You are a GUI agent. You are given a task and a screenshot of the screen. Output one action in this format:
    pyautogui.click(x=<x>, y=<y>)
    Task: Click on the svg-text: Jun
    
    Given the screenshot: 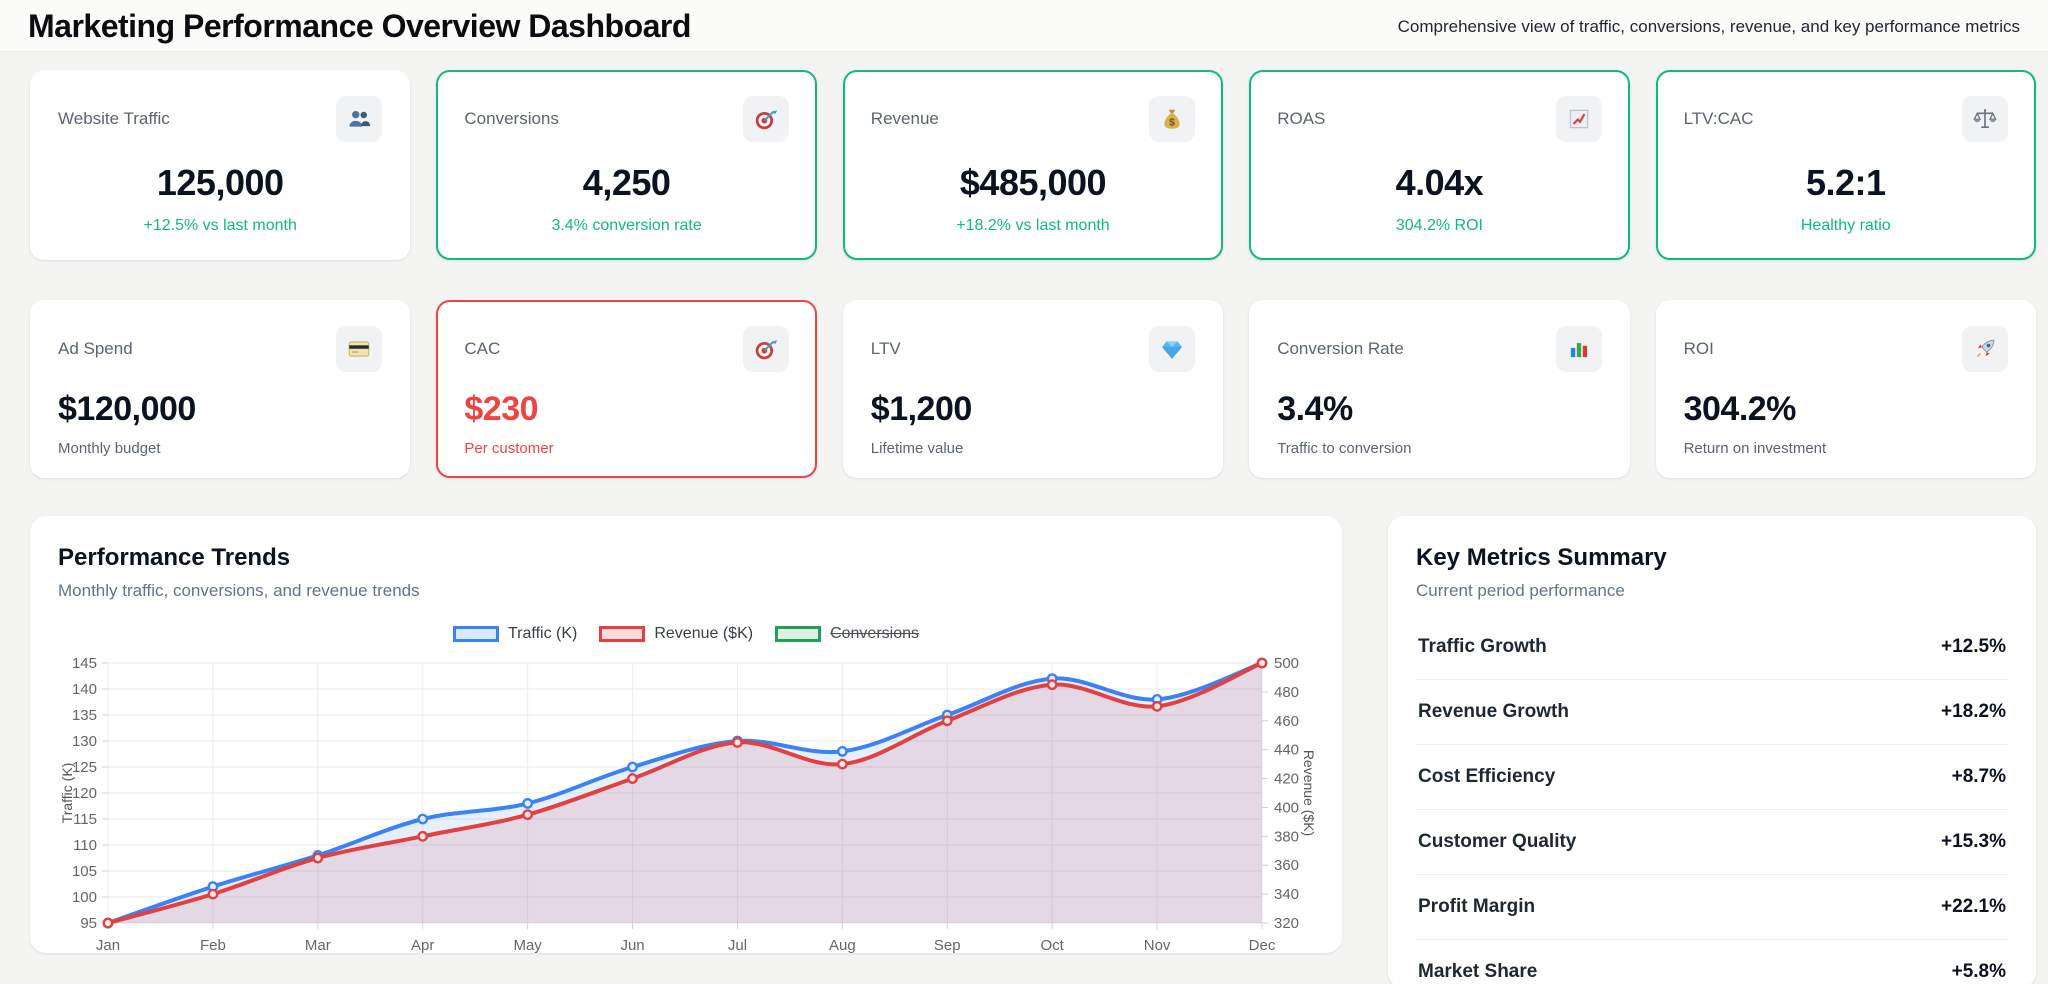 What is the action you would take?
    pyautogui.click(x=632, y=945)
    